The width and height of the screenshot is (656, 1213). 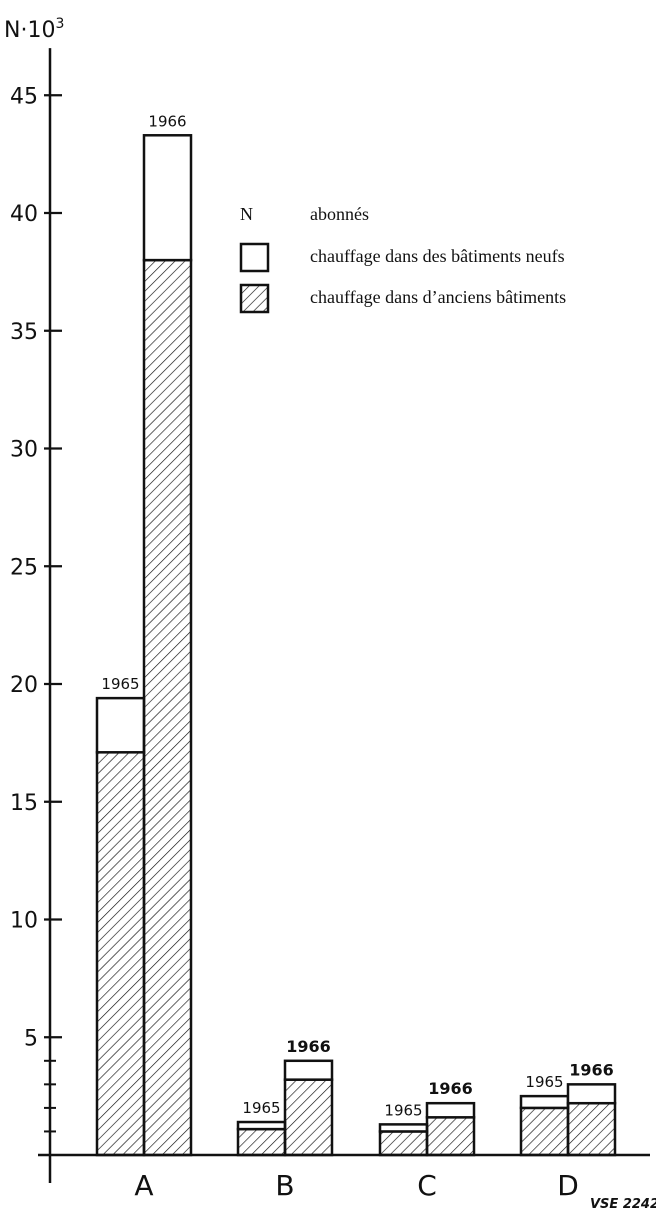 I want to click on legend-n-label: abonnés, so click(x=339, y=214).